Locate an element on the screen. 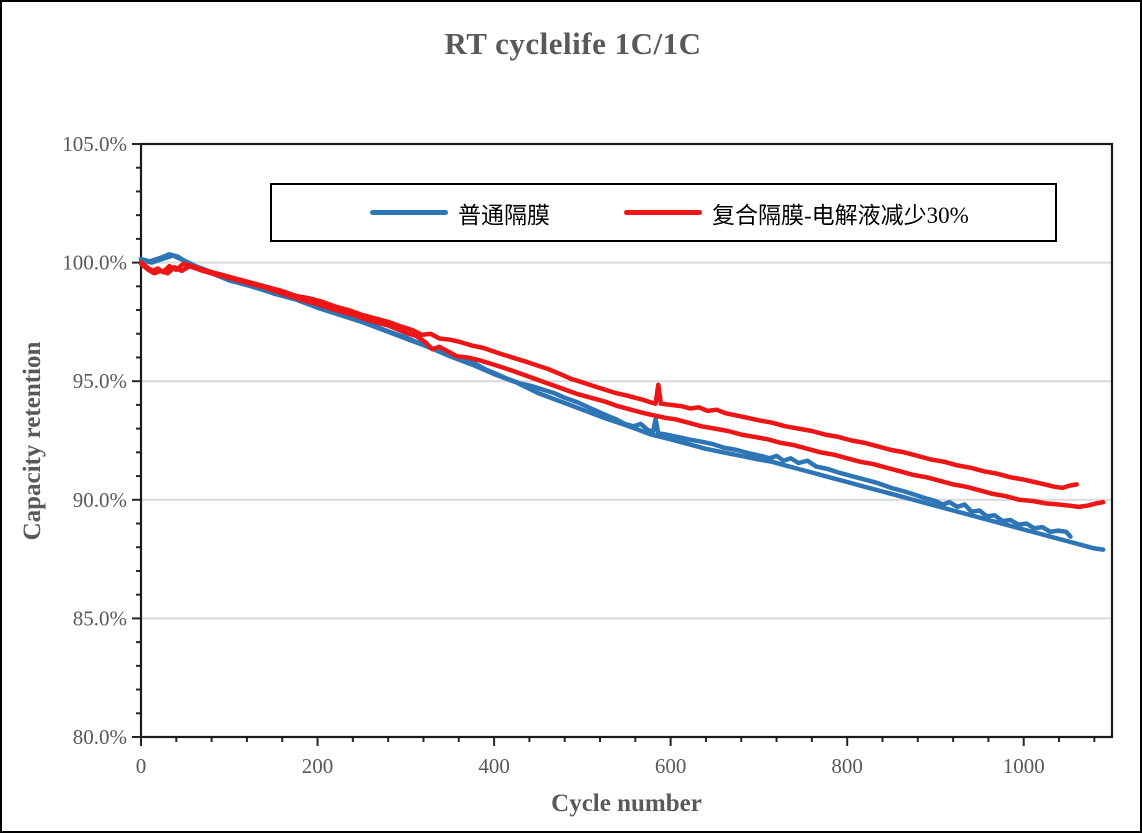  y-tick-label-105.0%: 105.0% is located at coordinates (94, 144).